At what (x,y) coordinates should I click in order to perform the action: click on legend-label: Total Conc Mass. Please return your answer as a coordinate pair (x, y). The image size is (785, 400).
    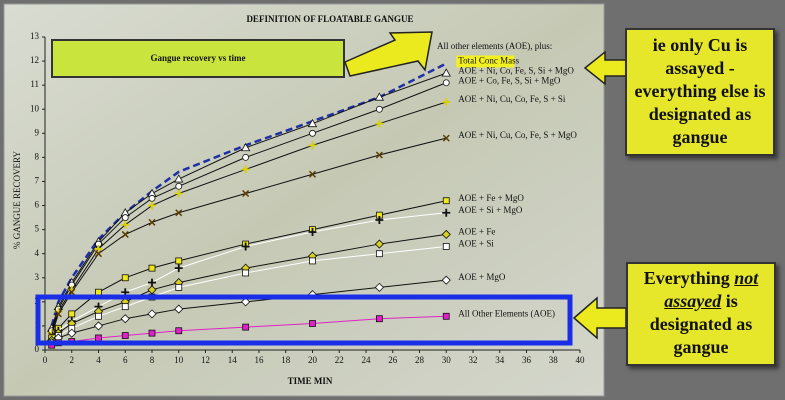
    Looking at the image, I should click on (488, 61).